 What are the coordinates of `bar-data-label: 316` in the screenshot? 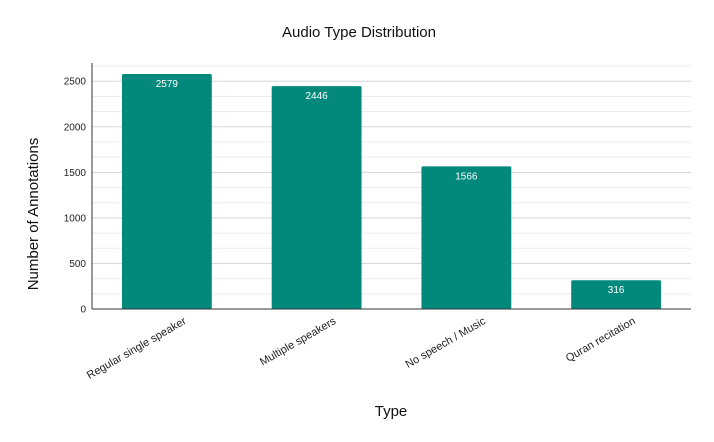 It's located at (616, 290).